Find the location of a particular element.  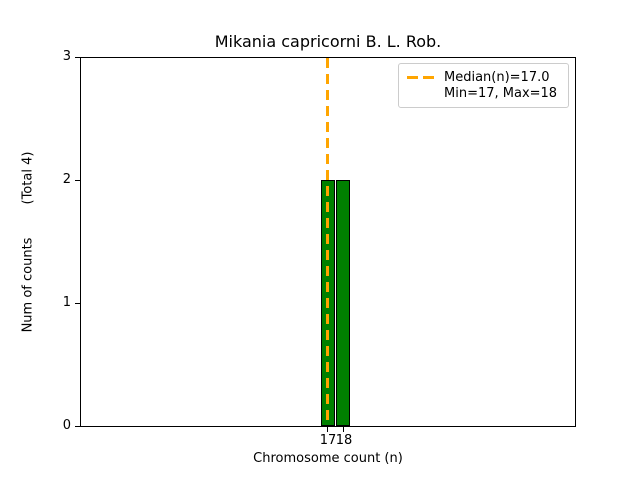

median-dashed-line-sample is located at coordinates (420, 77).